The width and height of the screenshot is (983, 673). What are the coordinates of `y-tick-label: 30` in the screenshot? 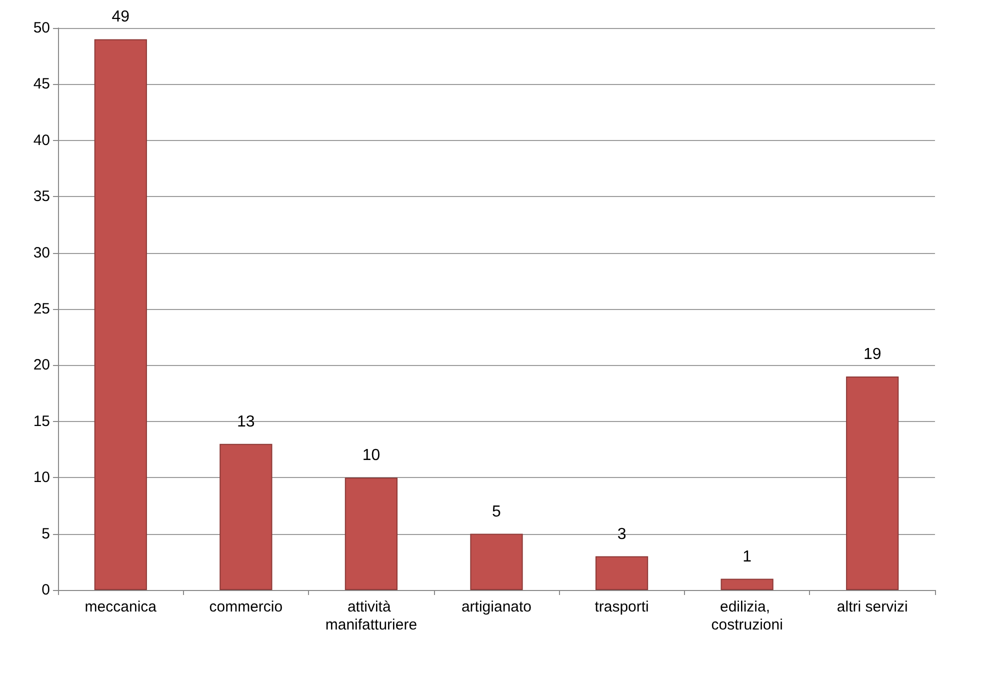 It's located at (41, 253).